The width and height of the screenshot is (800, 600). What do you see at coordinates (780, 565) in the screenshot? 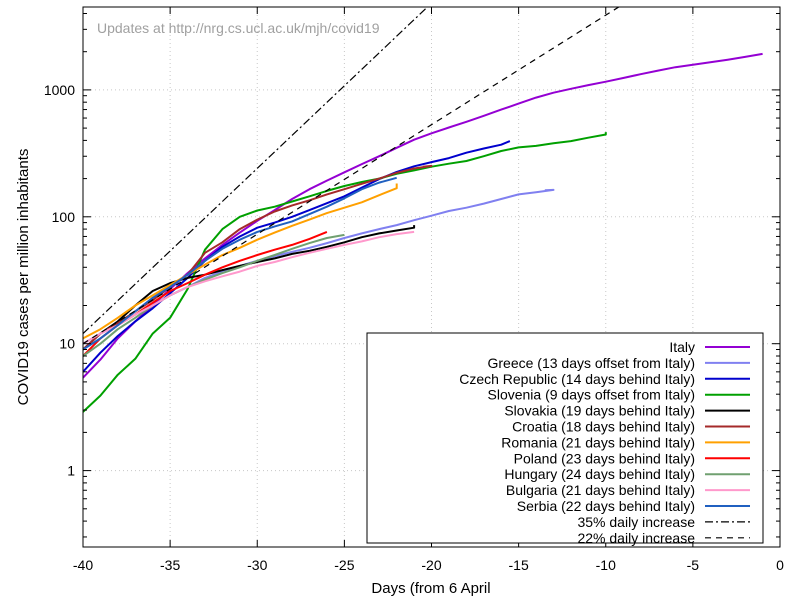
I see `x-tick-label: 0` at bounding box center [780, 565].